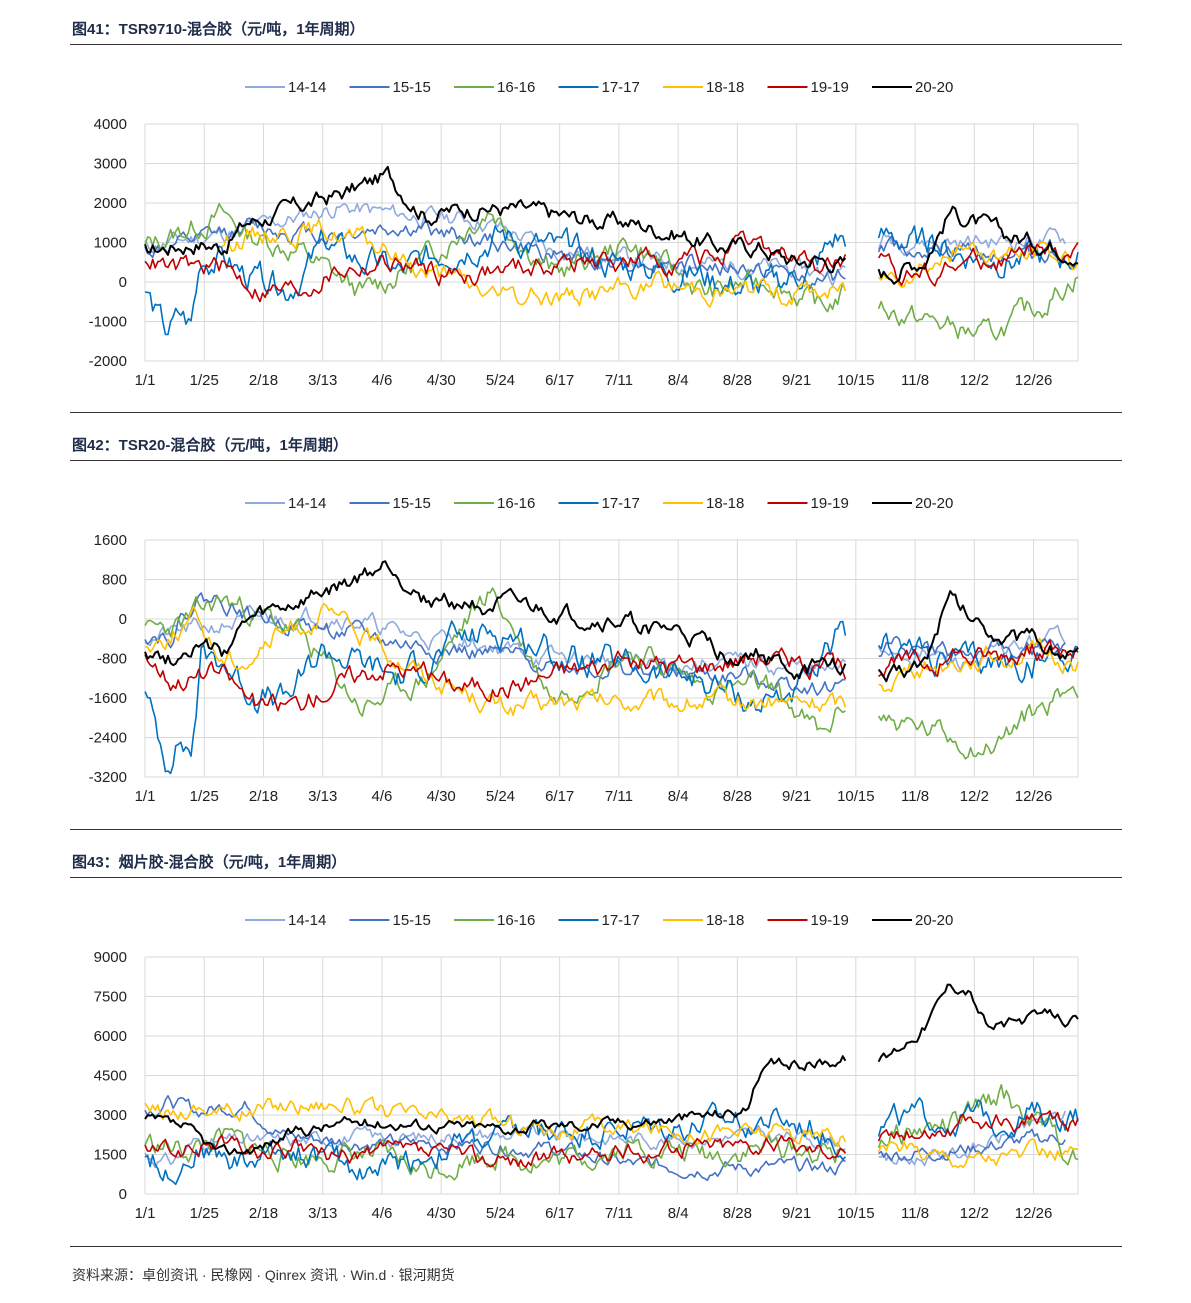 The width and height of the screenshot is (1191, 1303). Describe the element at coordinates (108, 698) in the screenshot. I see `y-tick-label: -1600` at that location.